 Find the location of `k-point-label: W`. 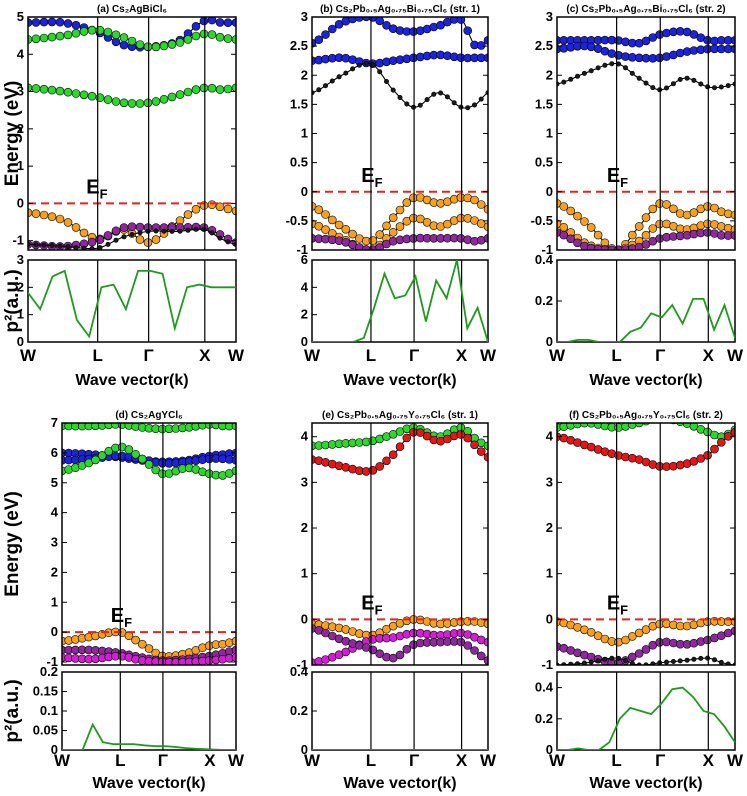

k-point-label: W is located at coordinates (312, 760).